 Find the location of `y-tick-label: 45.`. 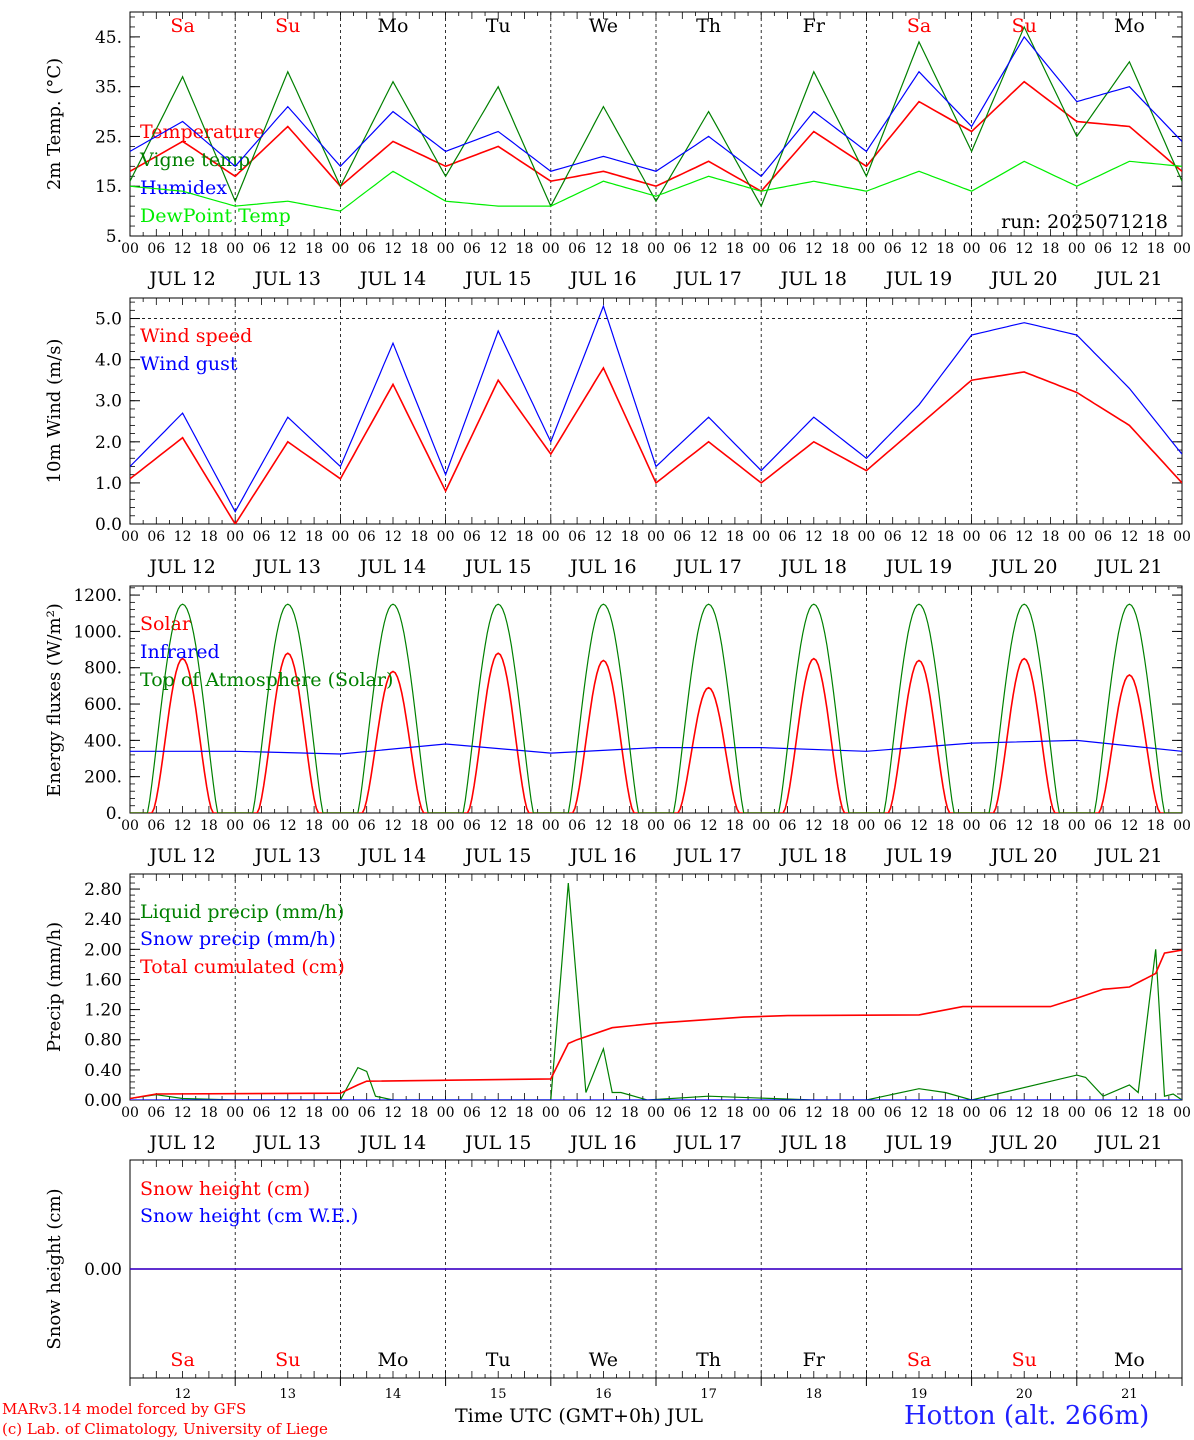

y-tick-label: 45. is located at coordinates (108, 38).